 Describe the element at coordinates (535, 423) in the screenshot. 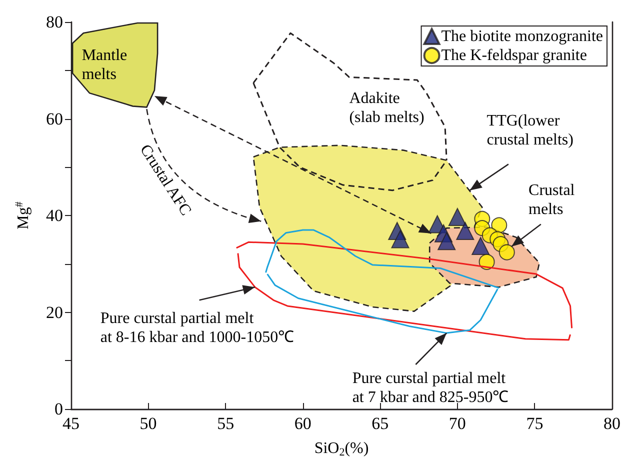

I see `x-tick-label: 75` at that location.